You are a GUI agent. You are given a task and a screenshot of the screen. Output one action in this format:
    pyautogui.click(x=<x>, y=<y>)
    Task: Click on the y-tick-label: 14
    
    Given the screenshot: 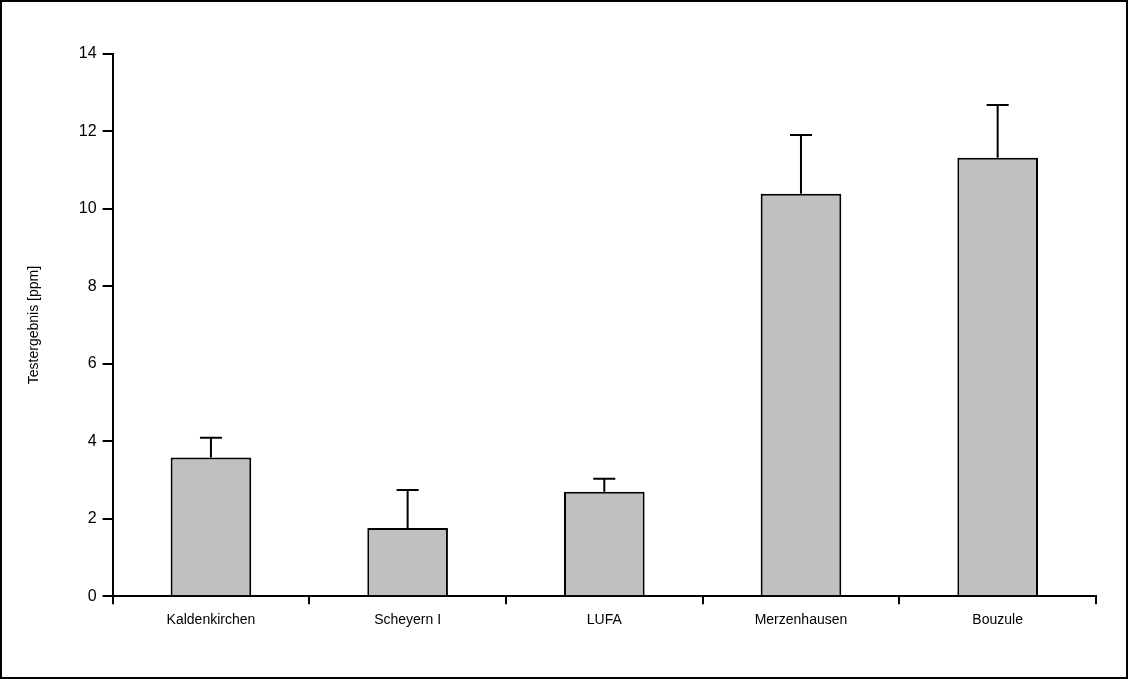 What is the action you would take?
    pyautogui.click(x=87, y=53)
    